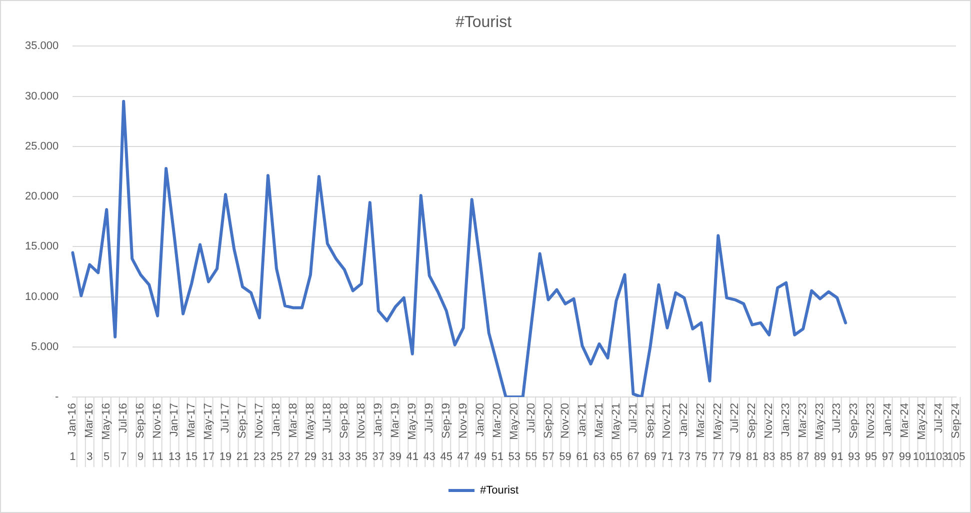  I want to click on x-tick-label: Mar-20 51, so click(497, 433).